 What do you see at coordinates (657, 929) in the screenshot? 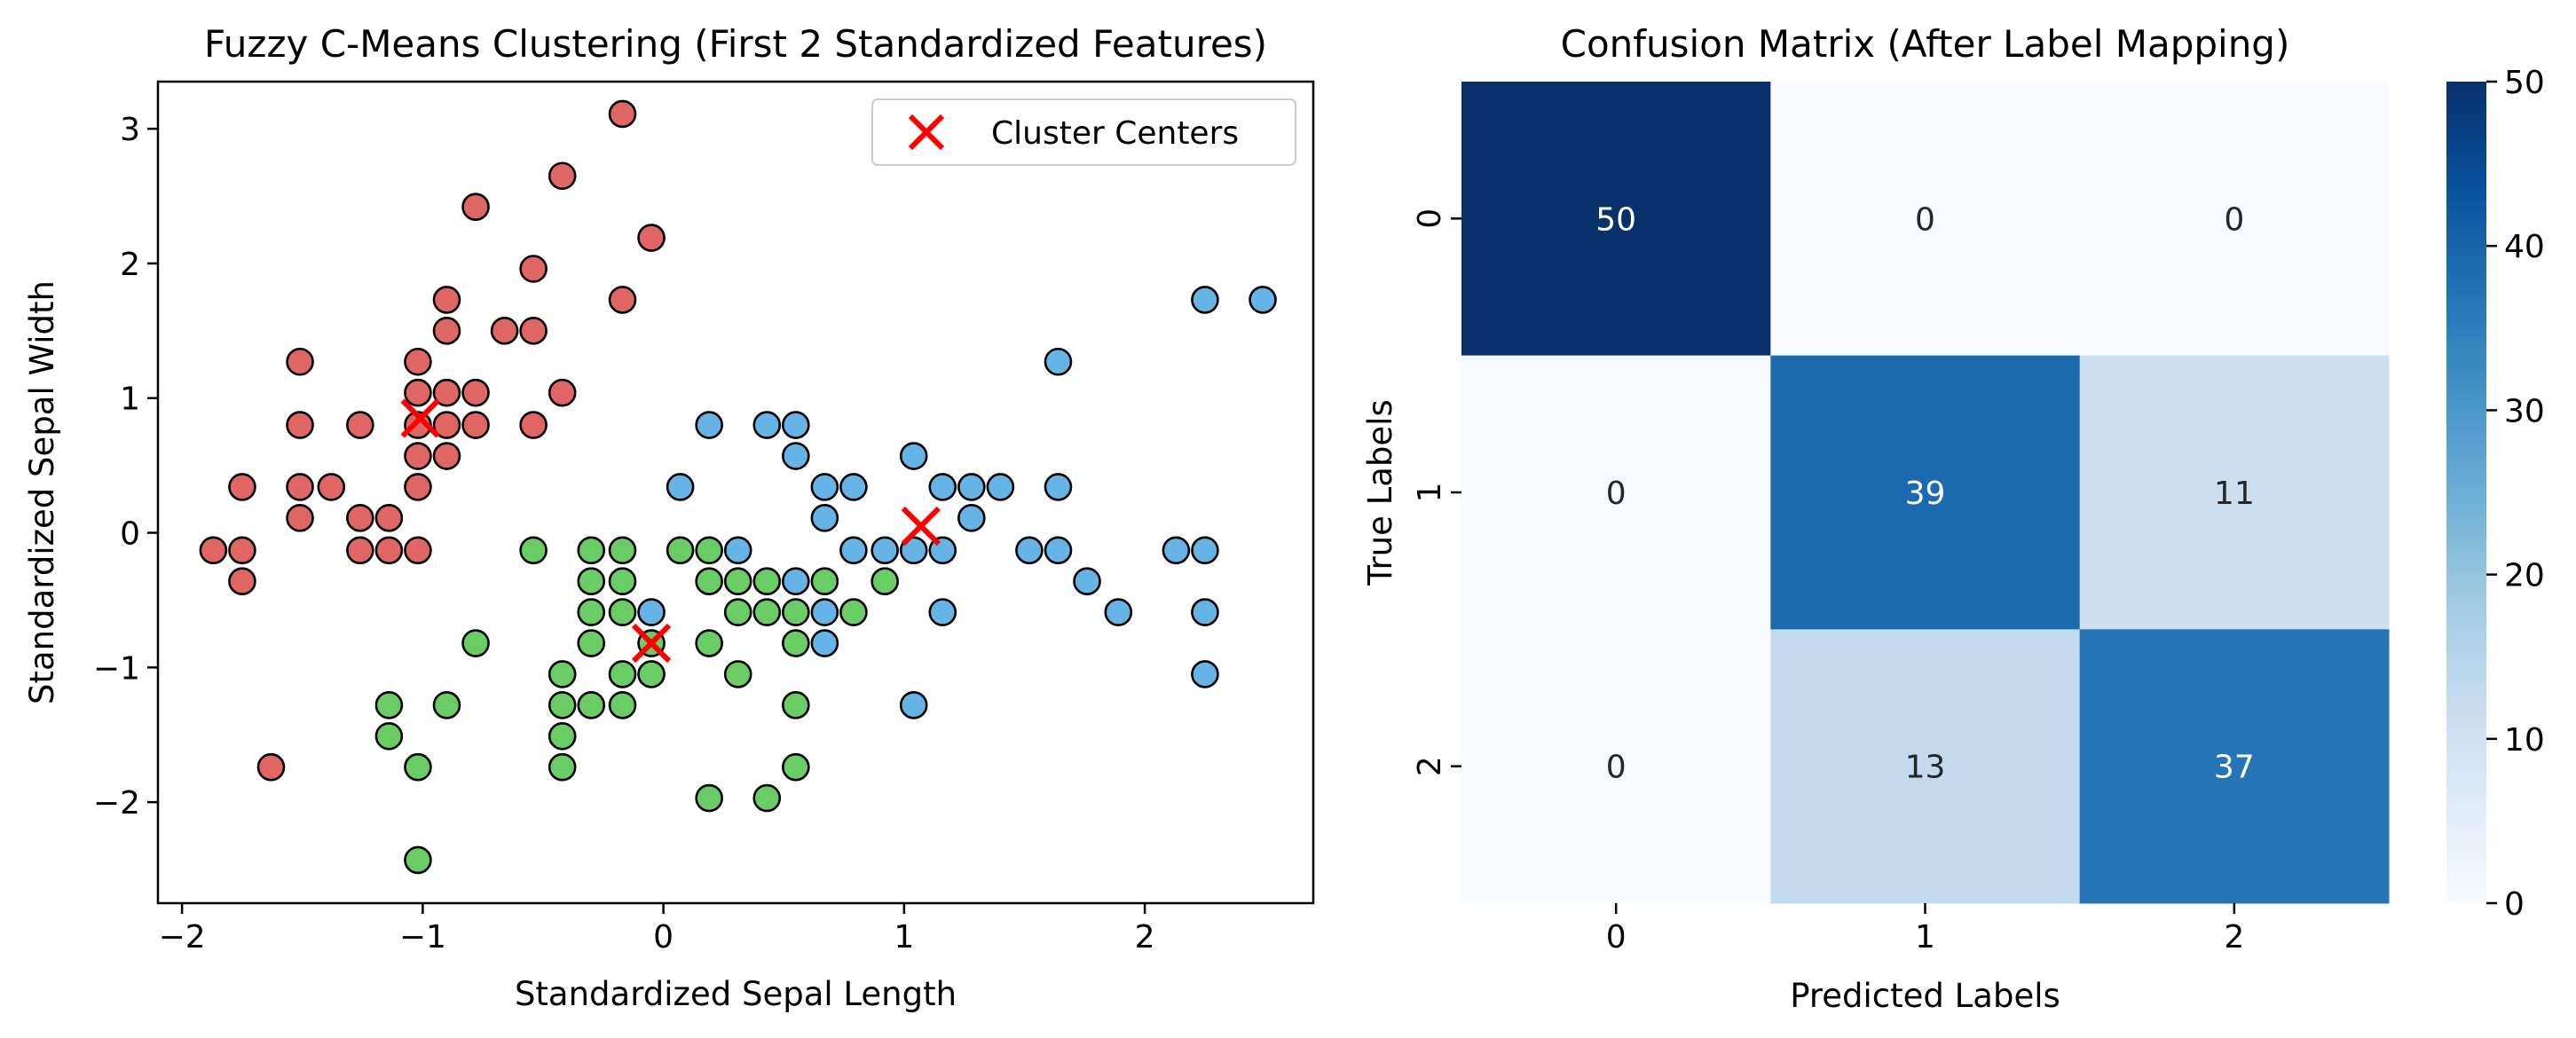
I see `scatter-x-ticks: −2 −1 0 1 2` at bounding box center [657, 929].